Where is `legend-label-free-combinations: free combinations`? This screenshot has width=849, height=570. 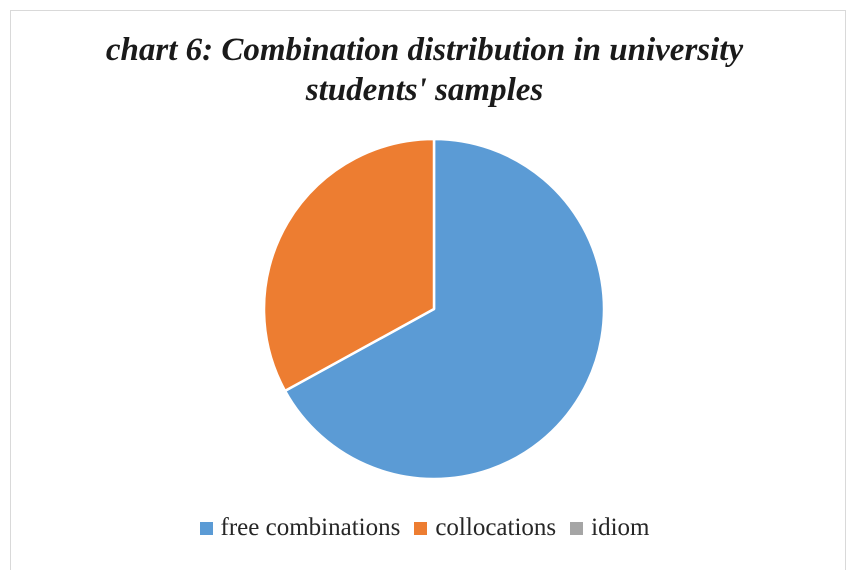
legend-label-free-combinations: free combinations is located at coordinates (311, 528).